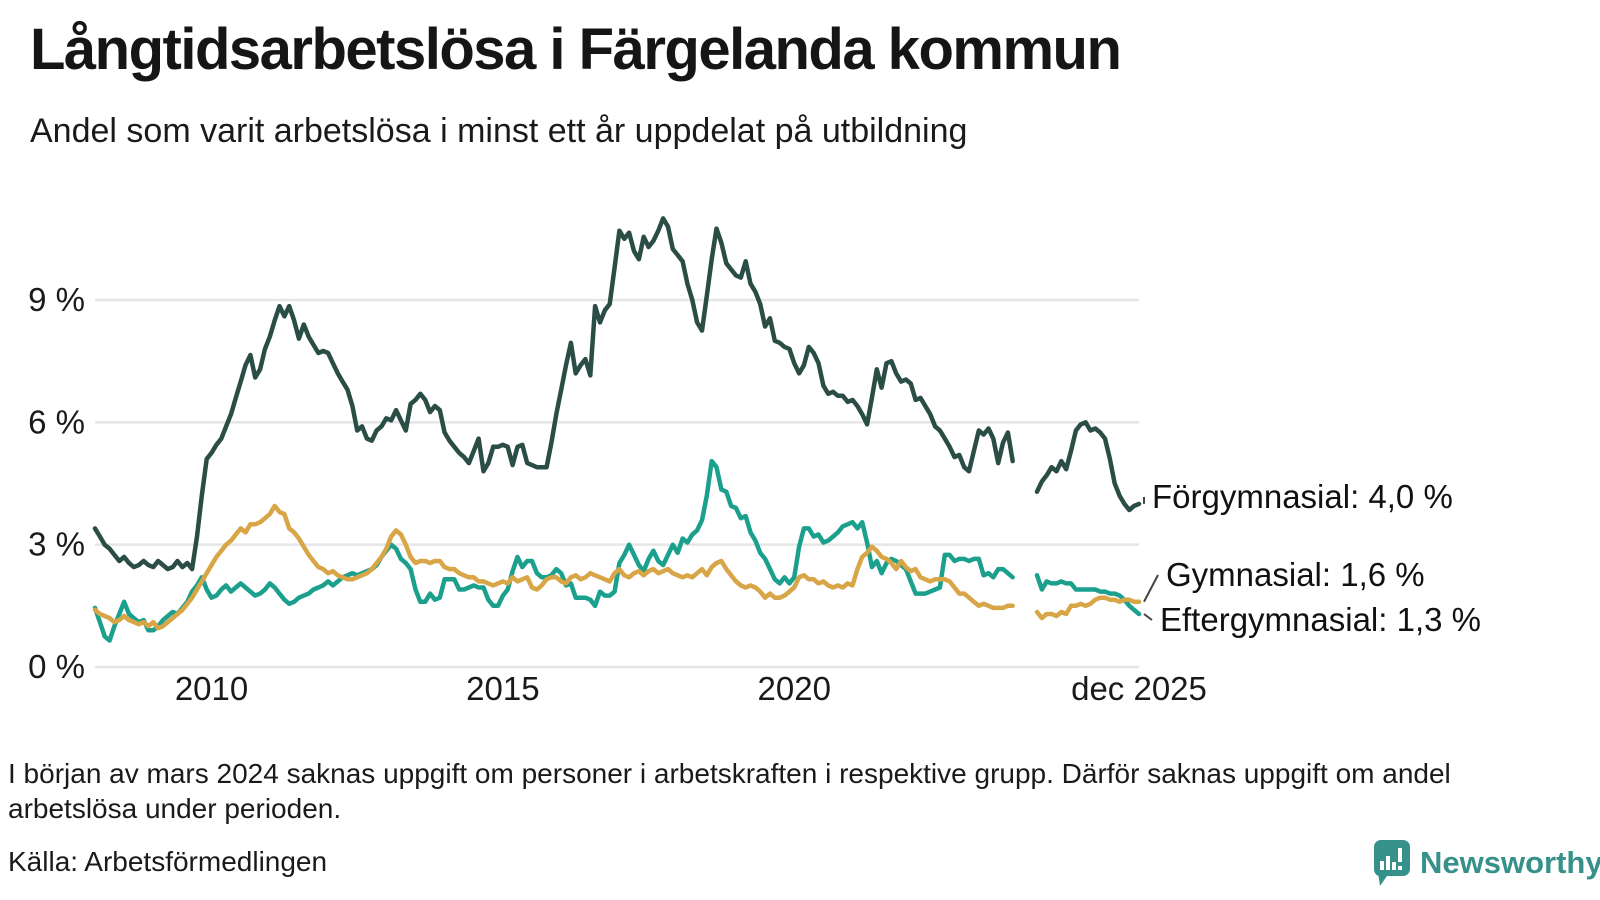  I want to click on newsworthy-logo: Newsworthy, so click(1486, 863).